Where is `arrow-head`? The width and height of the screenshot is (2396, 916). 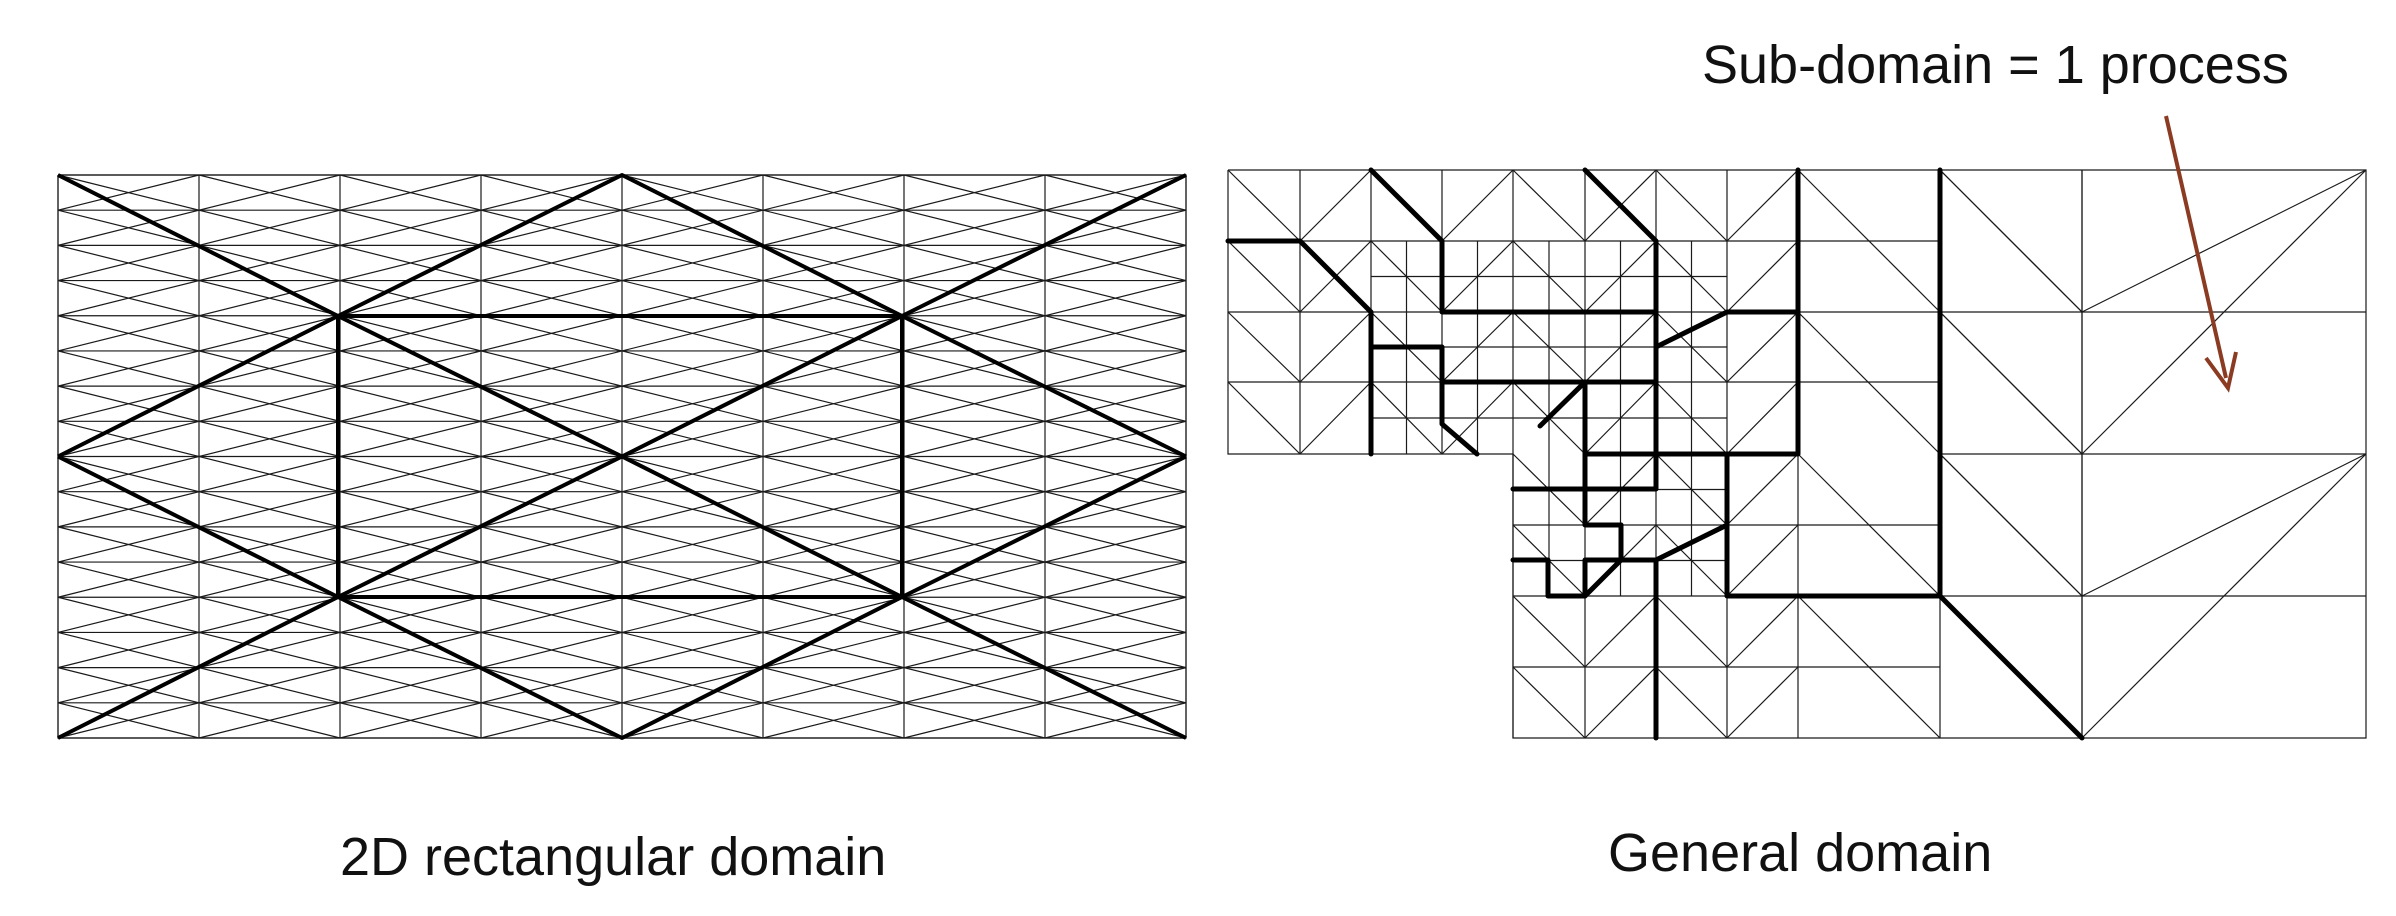 arrow-head is located at coordinates (2221, 372).